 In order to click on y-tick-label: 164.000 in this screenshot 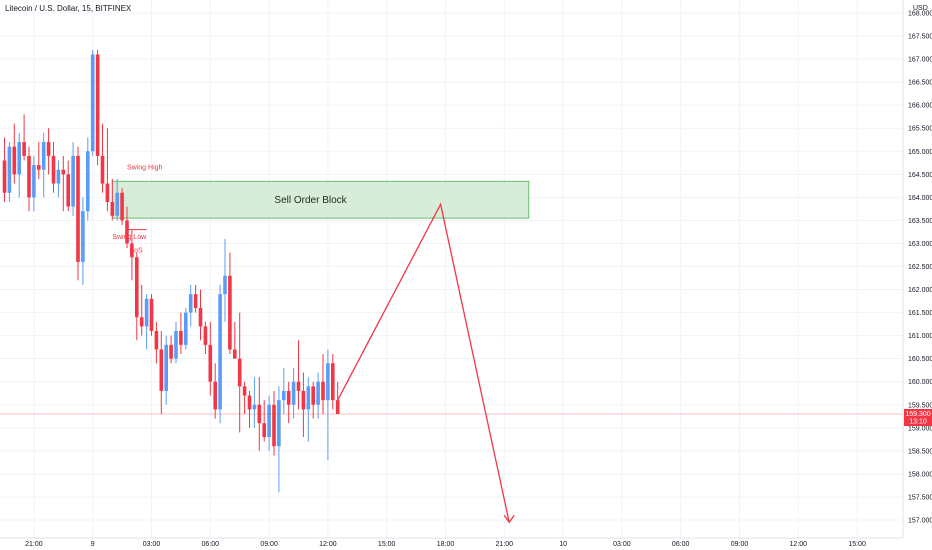, I will do `click(920, 198)`.